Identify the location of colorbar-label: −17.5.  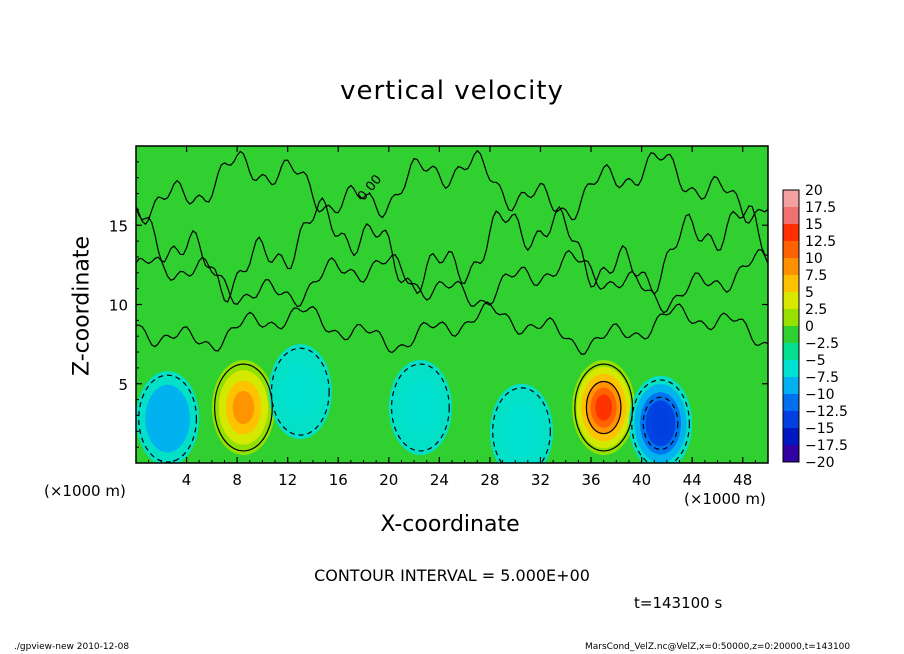
(826, 446).